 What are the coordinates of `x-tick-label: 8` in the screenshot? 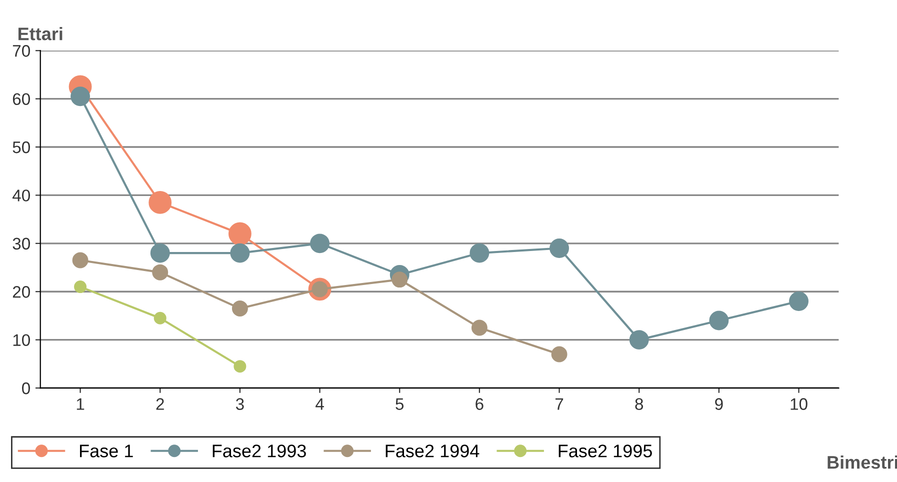 It's located at (639, 404).